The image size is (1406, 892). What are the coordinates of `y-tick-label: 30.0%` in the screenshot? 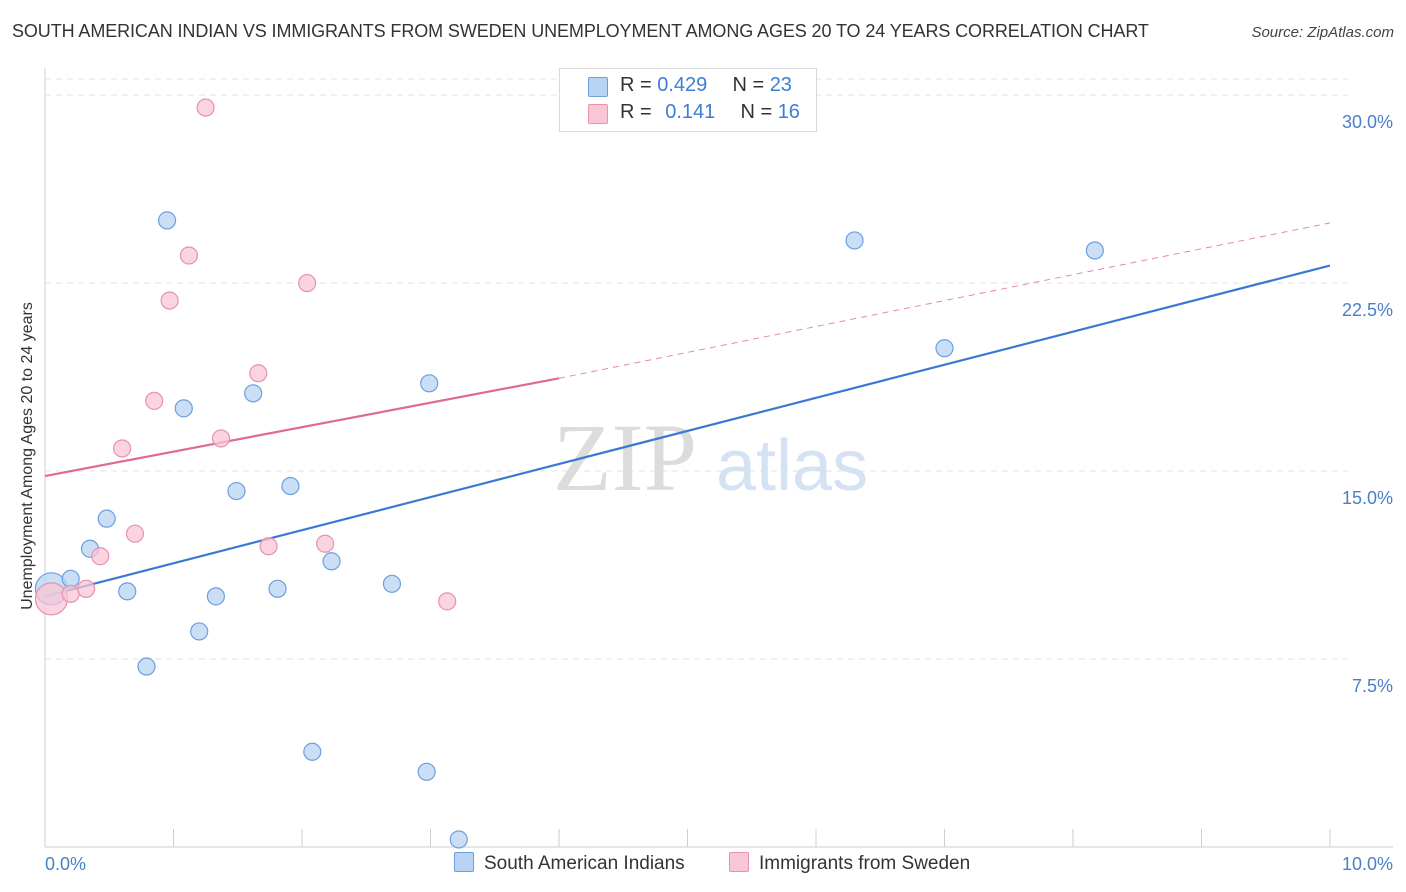 It's located at (1367, 122).